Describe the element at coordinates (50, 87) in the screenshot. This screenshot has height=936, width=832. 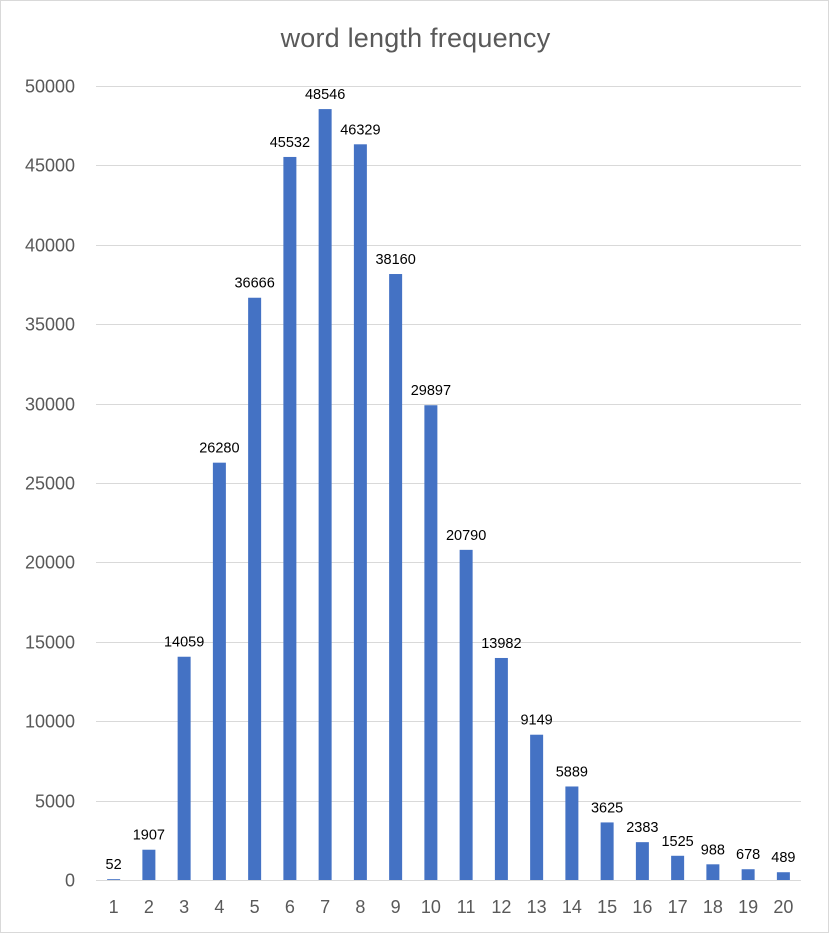
I see `y-tick-label: 50000` at that location.